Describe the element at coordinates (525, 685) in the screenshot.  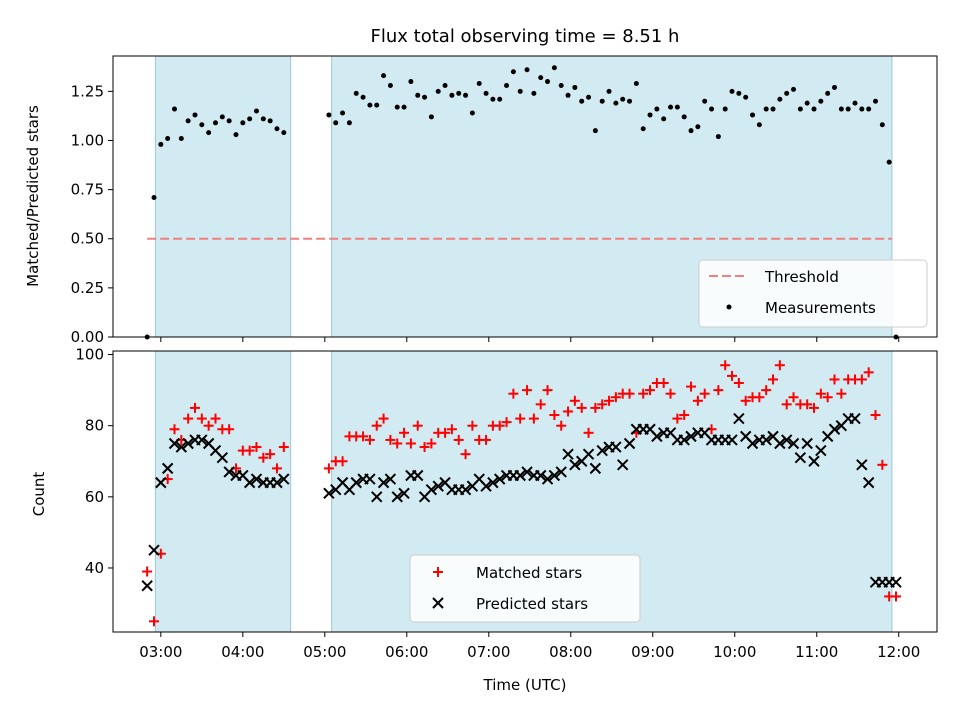
I see `x-axis-label: Time (UTC)` at that location.